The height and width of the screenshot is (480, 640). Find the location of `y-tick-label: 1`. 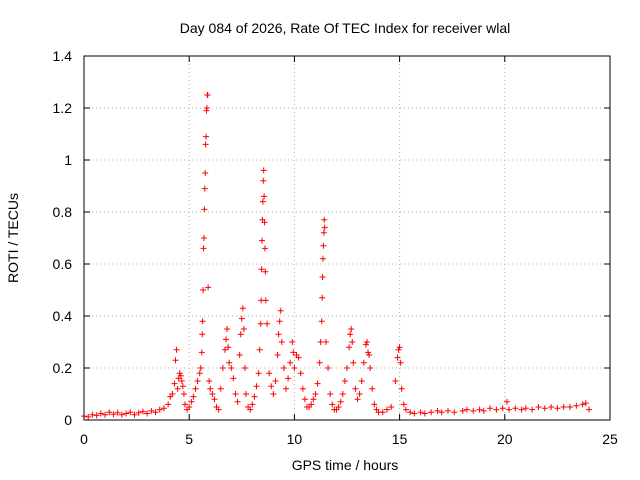

y-tick-label: 1 is located at coordinates (68, 160).